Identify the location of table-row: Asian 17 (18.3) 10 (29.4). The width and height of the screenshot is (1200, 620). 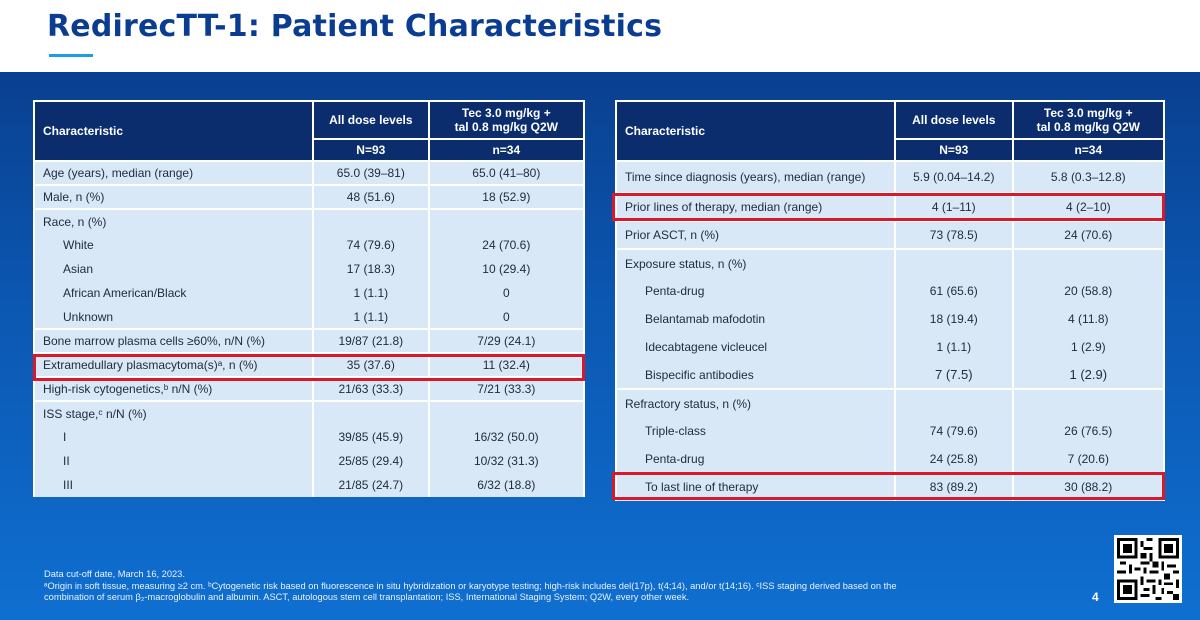
(309, 269).